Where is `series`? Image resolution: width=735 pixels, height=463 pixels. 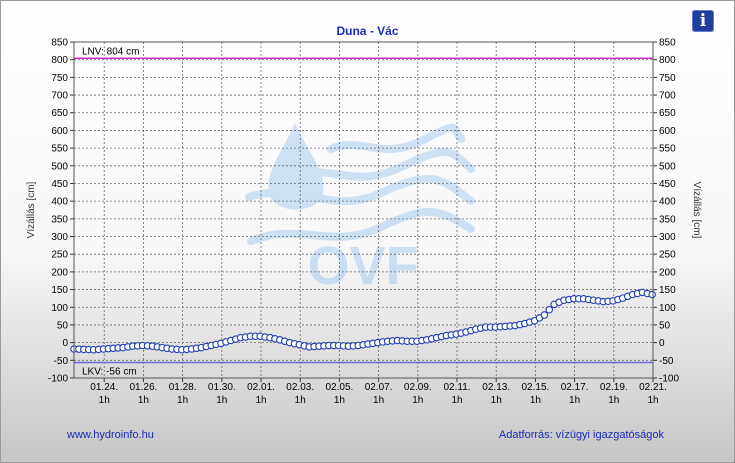 series is located at coordinates (363, 321).